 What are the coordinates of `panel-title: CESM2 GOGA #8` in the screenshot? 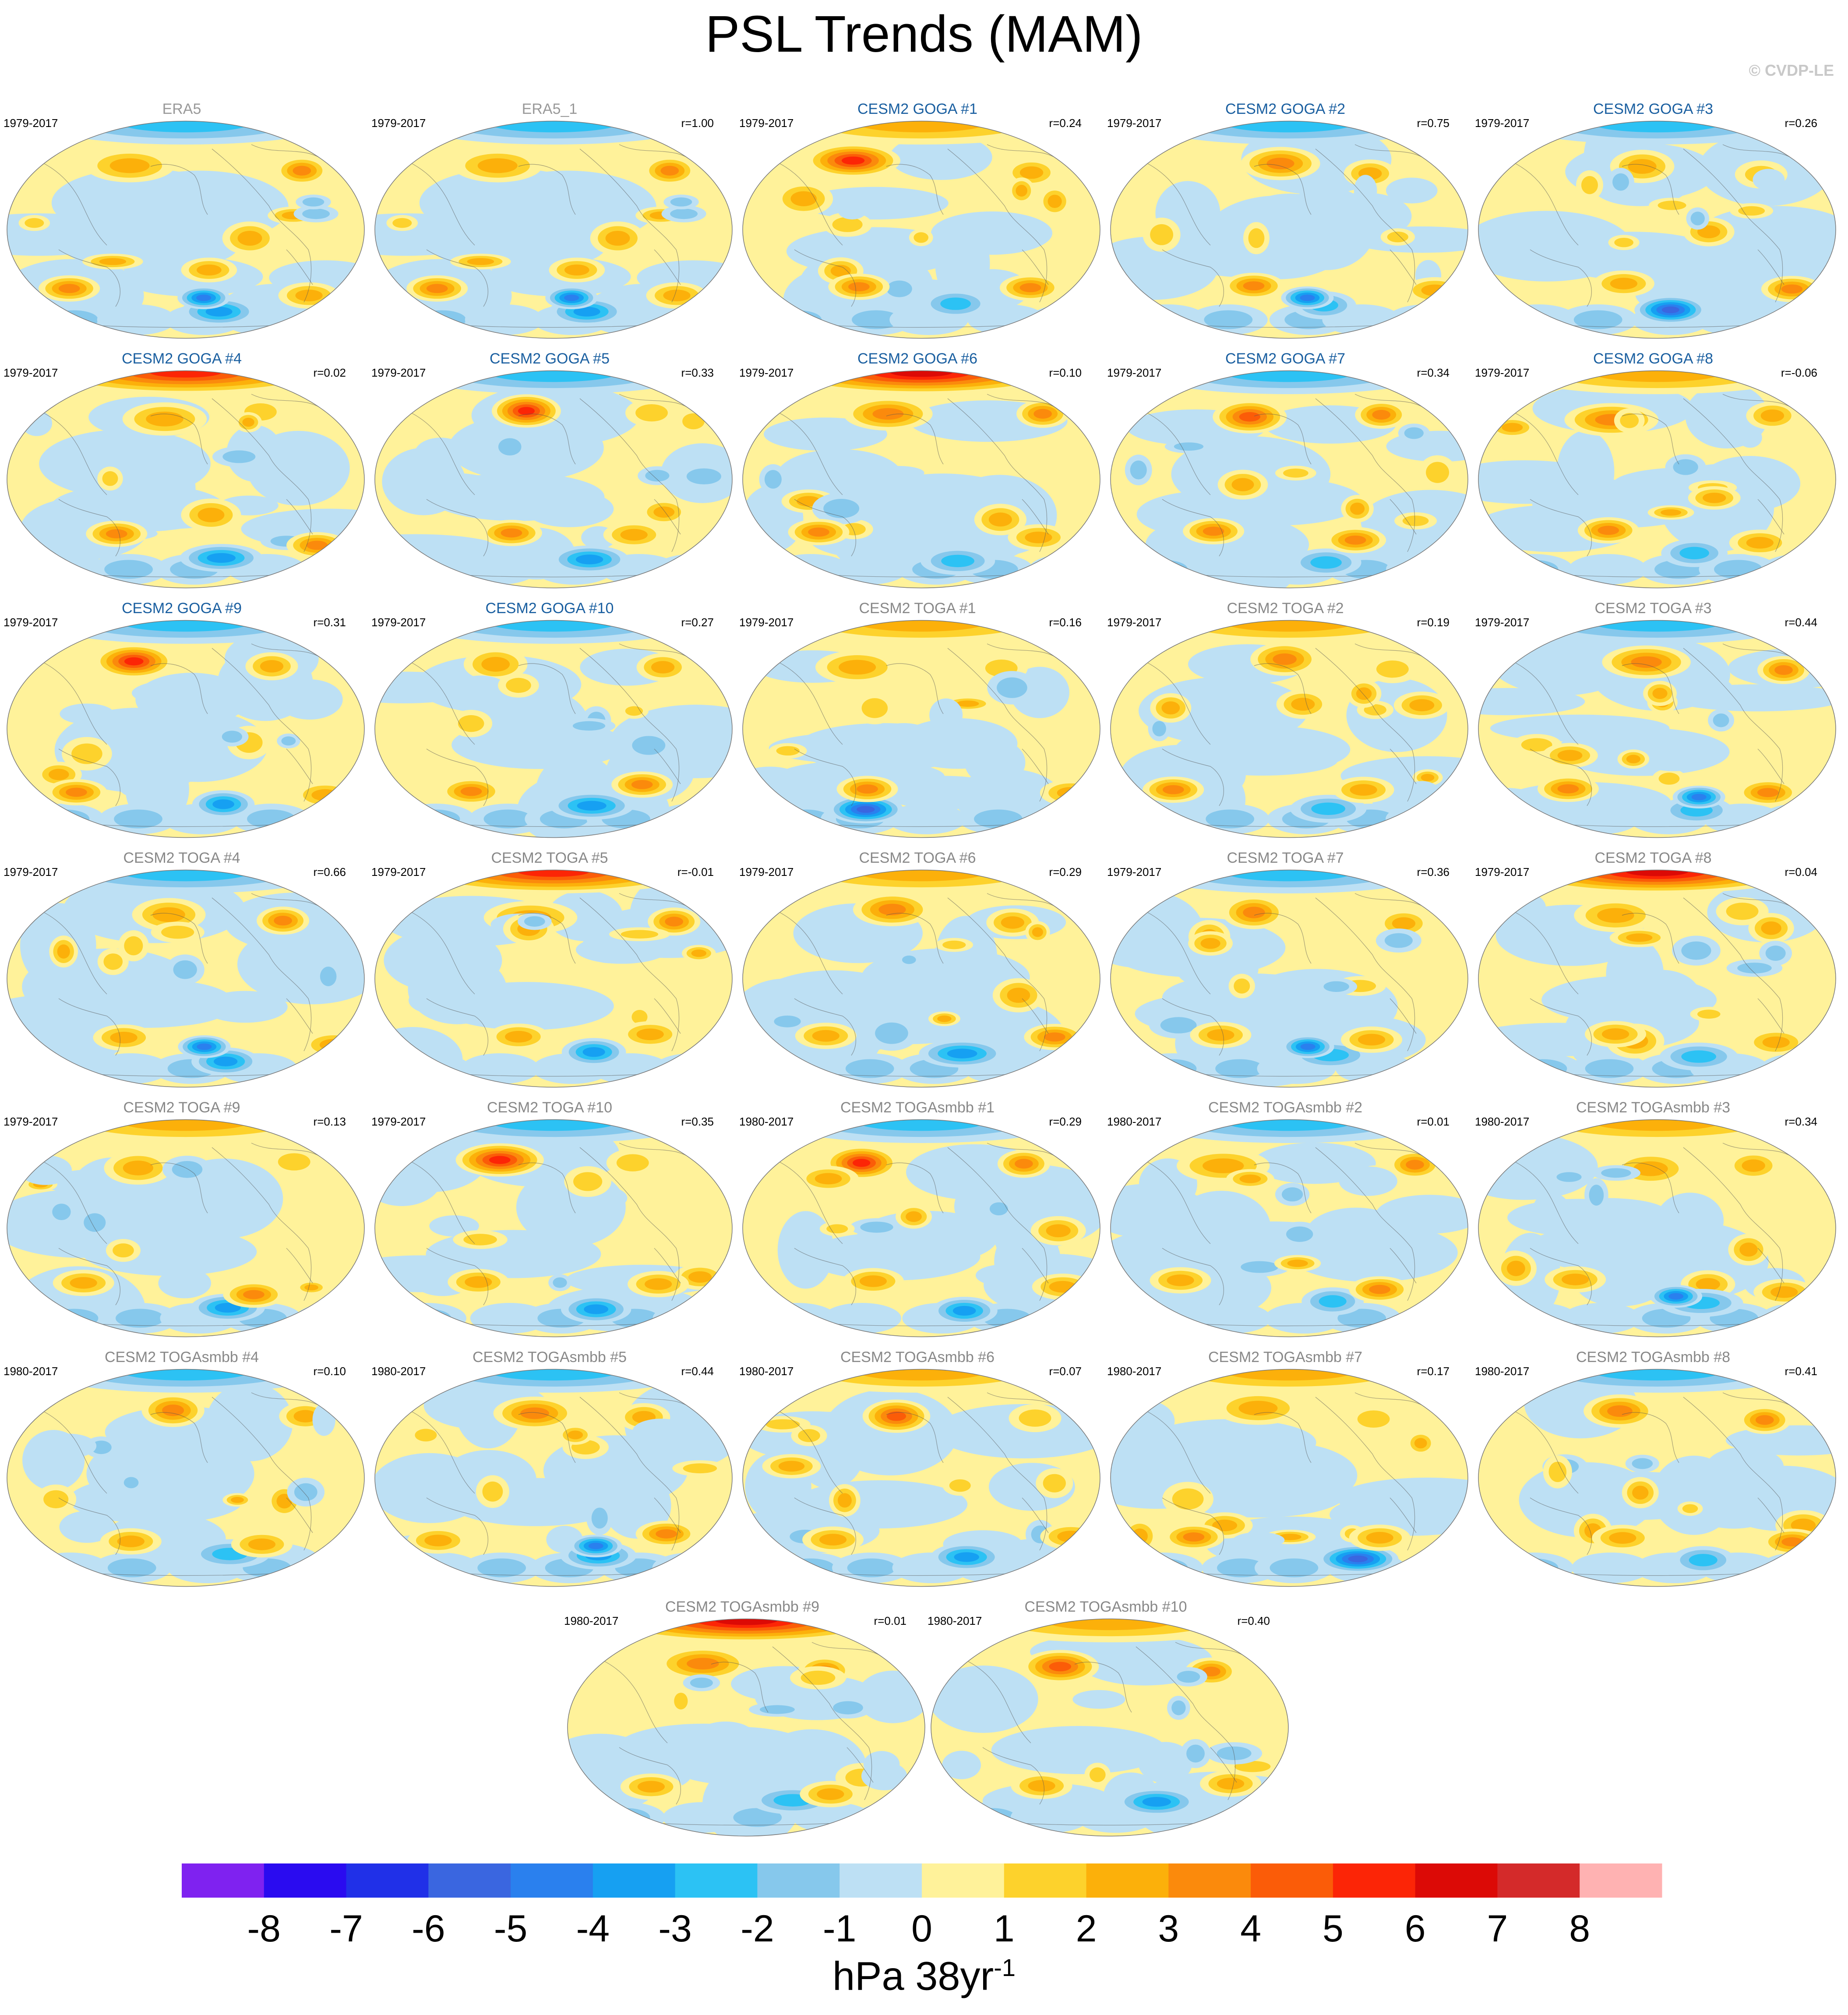 It's located at (1653, 358).